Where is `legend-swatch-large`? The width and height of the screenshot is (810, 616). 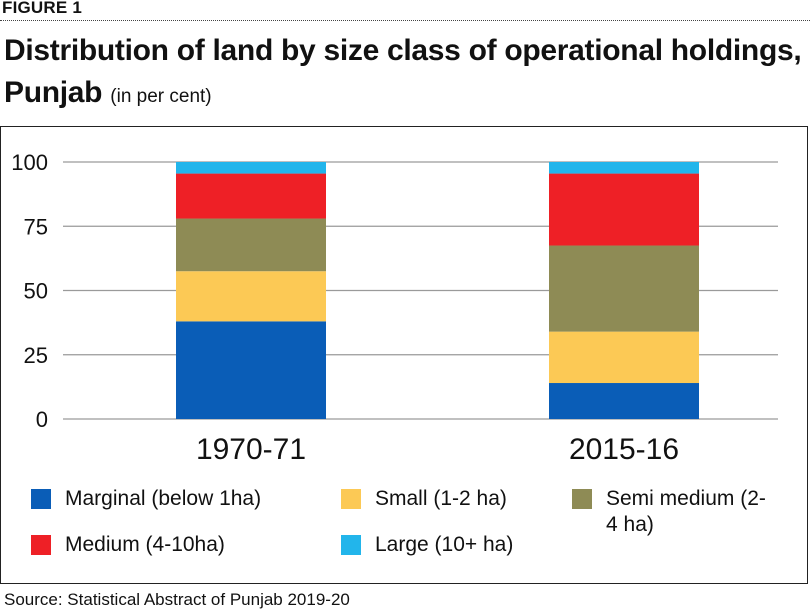
legend-swatch-large is located at coordinates (351, 545).